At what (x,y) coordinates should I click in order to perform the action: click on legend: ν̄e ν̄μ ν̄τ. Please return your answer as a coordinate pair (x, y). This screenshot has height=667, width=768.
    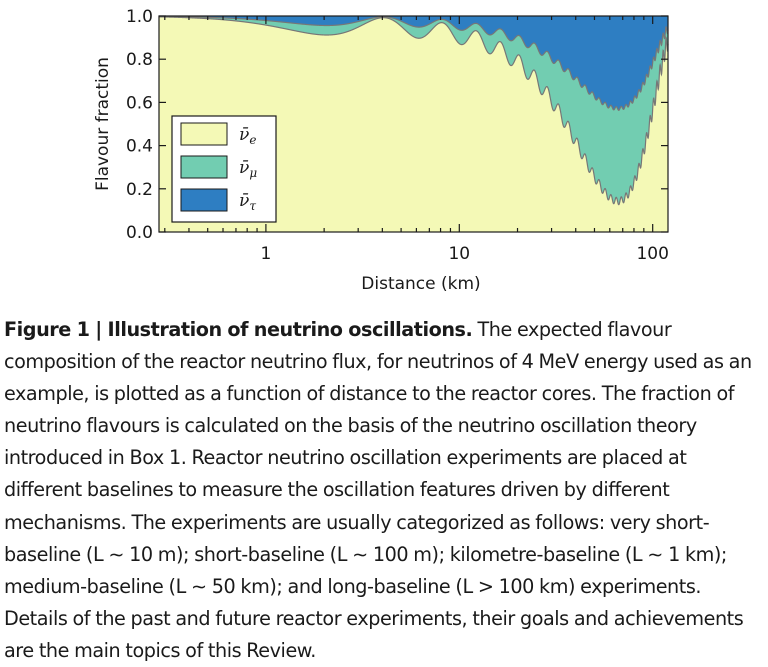
    Looking at the image, I should click on (224, 169).